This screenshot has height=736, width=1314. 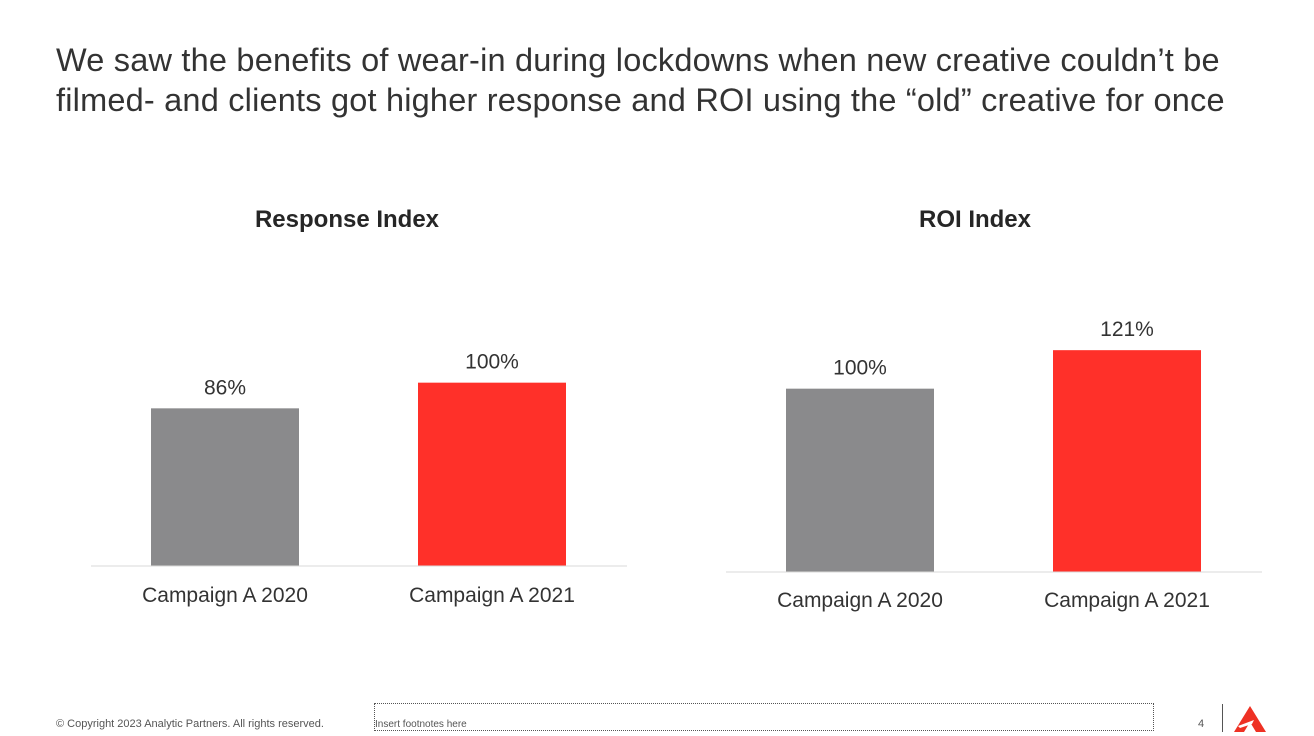 What do you see at coordinates (421, 724) in the screenshot?
I see `footnote-text: Insert footnotes here` at bounding box center [421, 724].